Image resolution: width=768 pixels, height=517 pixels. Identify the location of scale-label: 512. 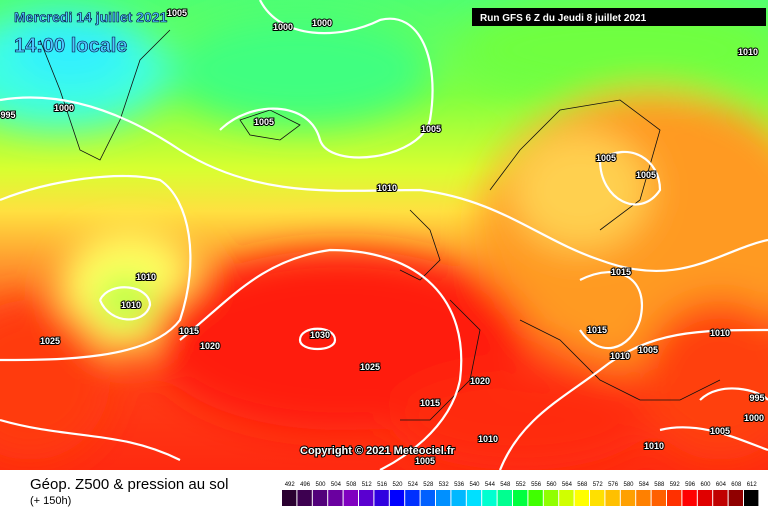
(367, 485).